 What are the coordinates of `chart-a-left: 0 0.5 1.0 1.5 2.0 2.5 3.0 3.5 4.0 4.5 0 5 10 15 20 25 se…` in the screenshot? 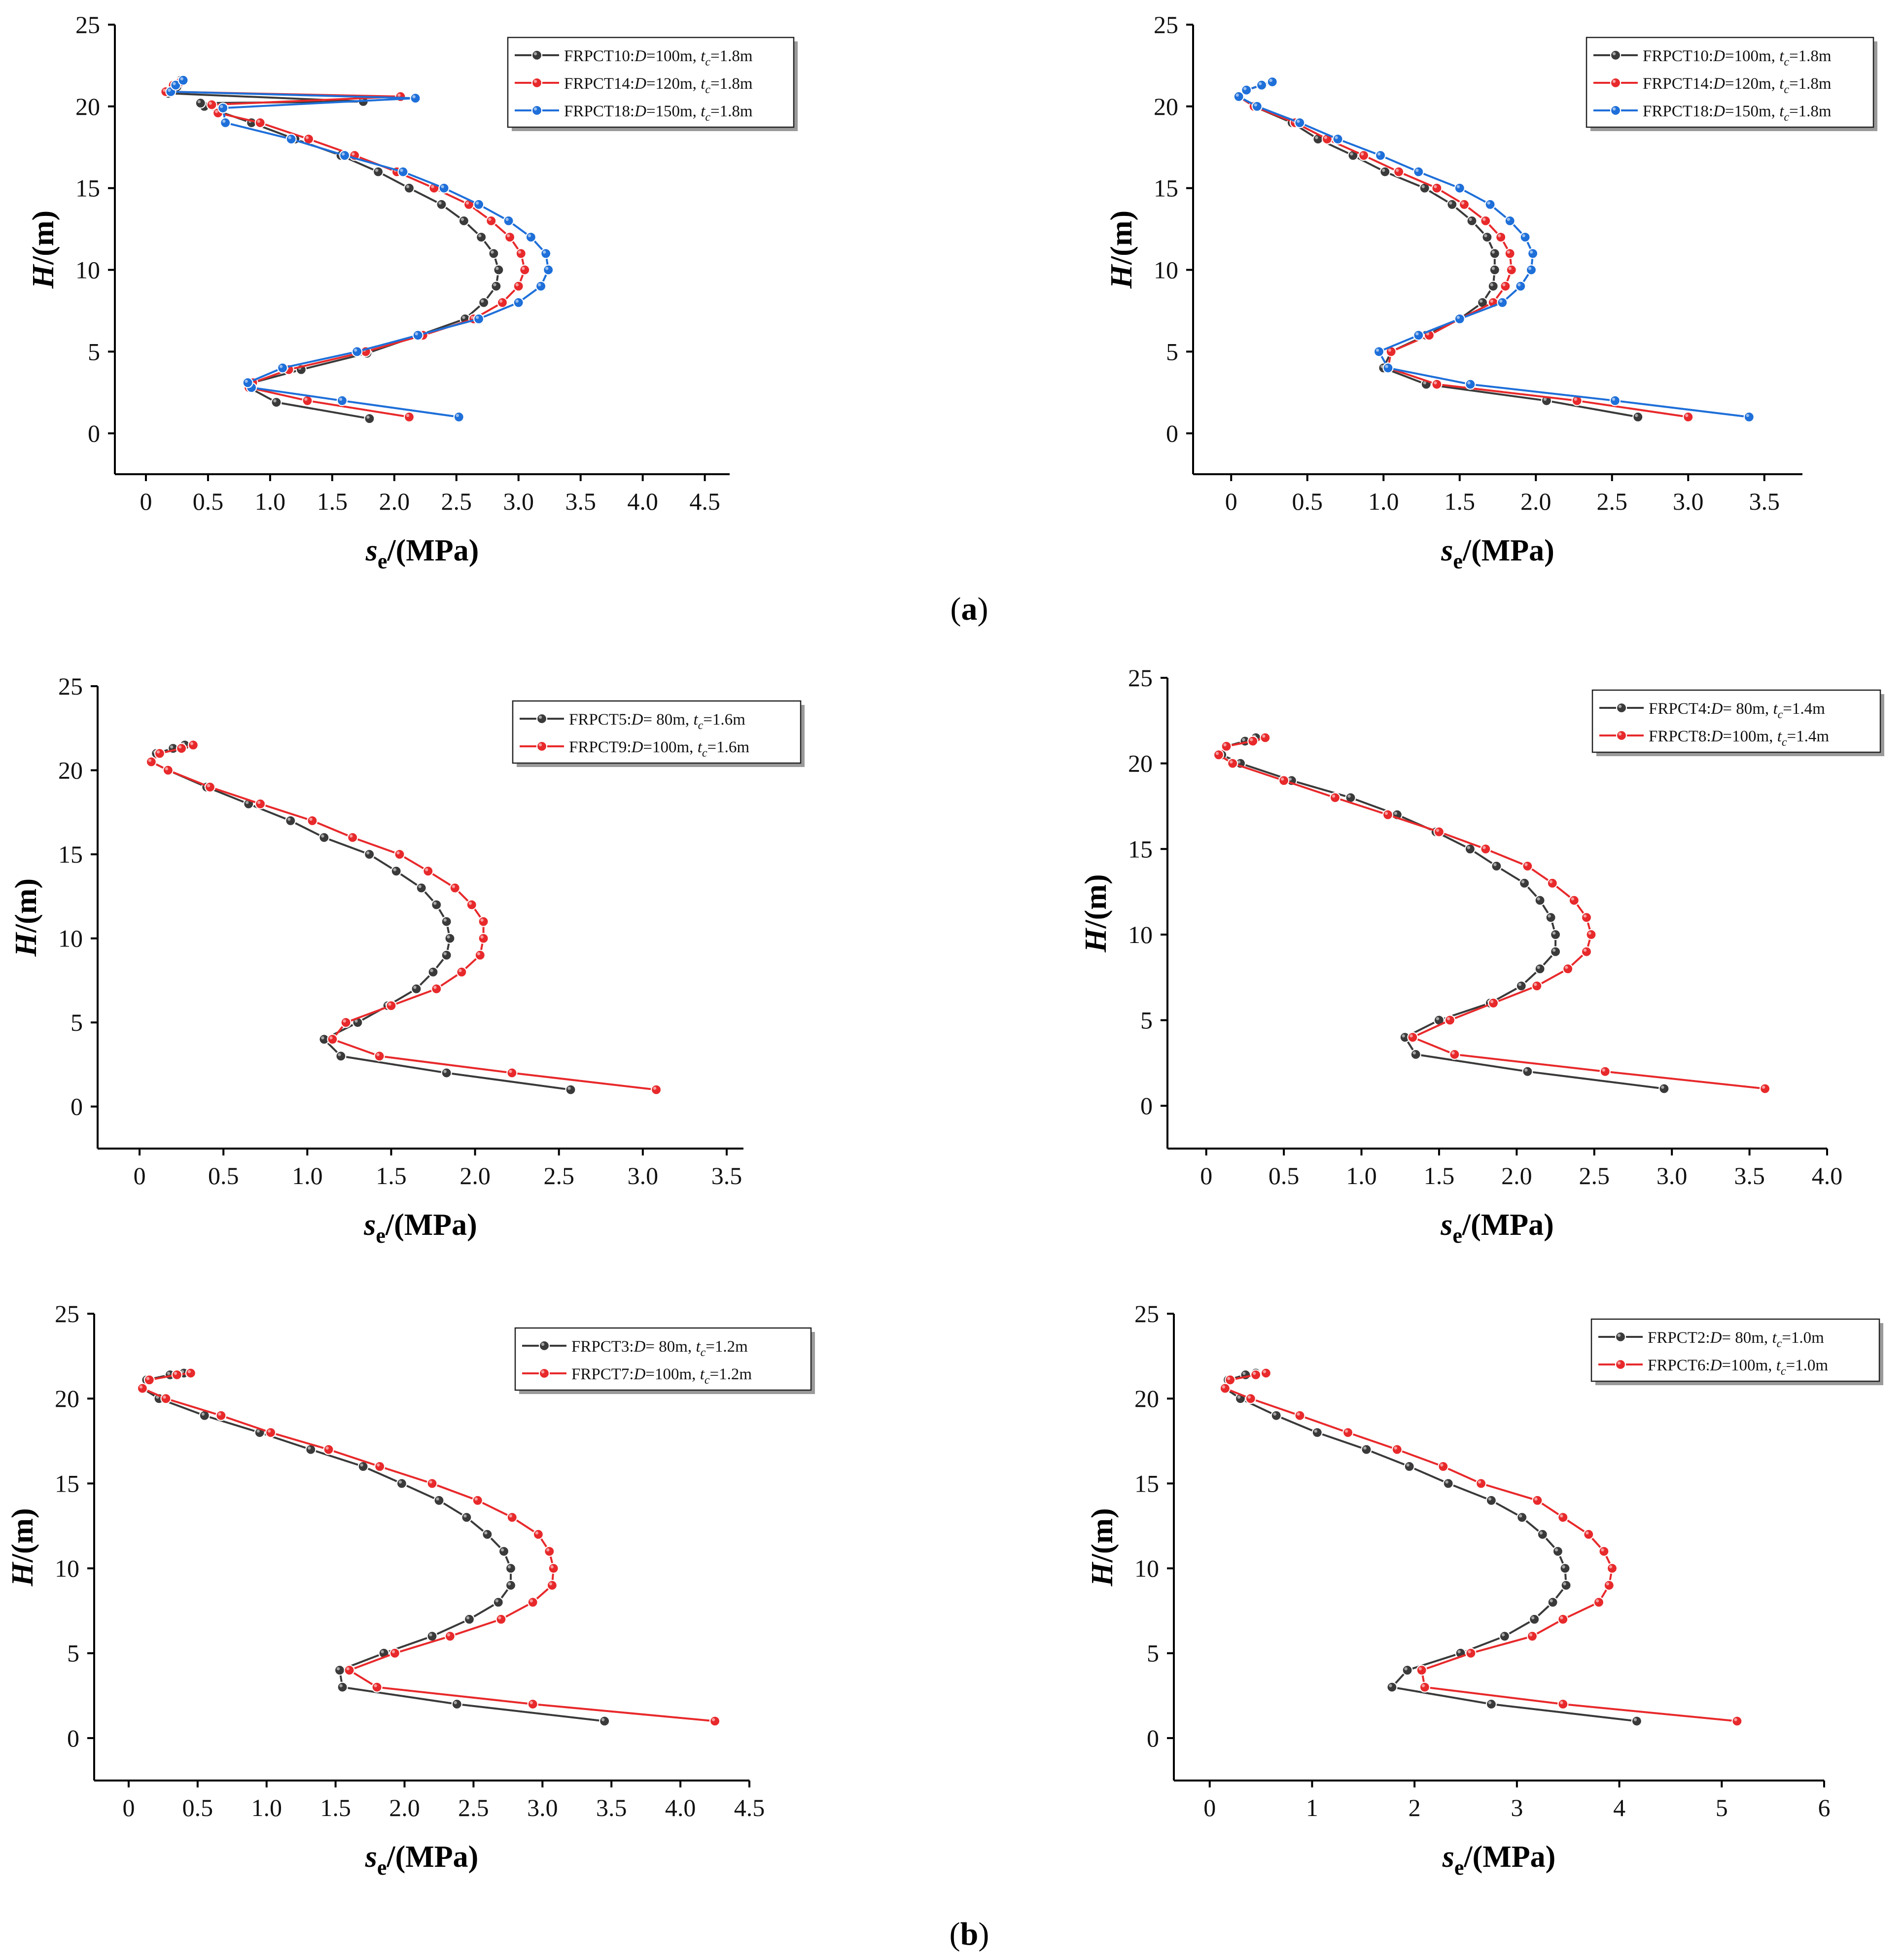 It's located at (412, 292).